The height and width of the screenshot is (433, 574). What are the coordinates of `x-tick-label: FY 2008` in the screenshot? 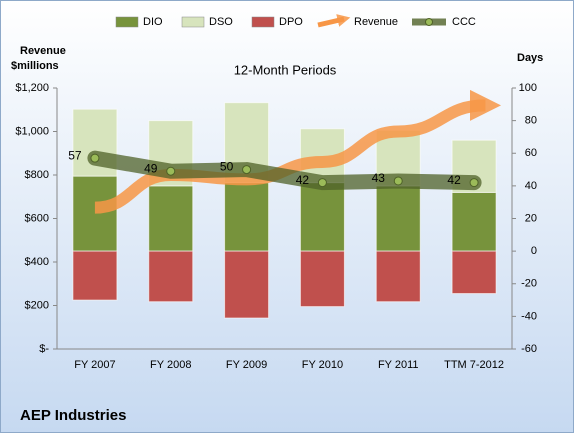 It's located at (170, 365).